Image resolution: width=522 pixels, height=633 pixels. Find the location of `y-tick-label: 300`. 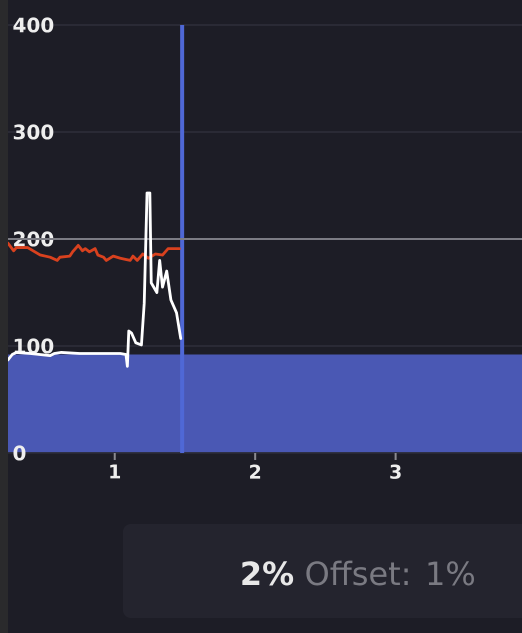

y-tick-label: 300 is located at coordinates (34, 132).